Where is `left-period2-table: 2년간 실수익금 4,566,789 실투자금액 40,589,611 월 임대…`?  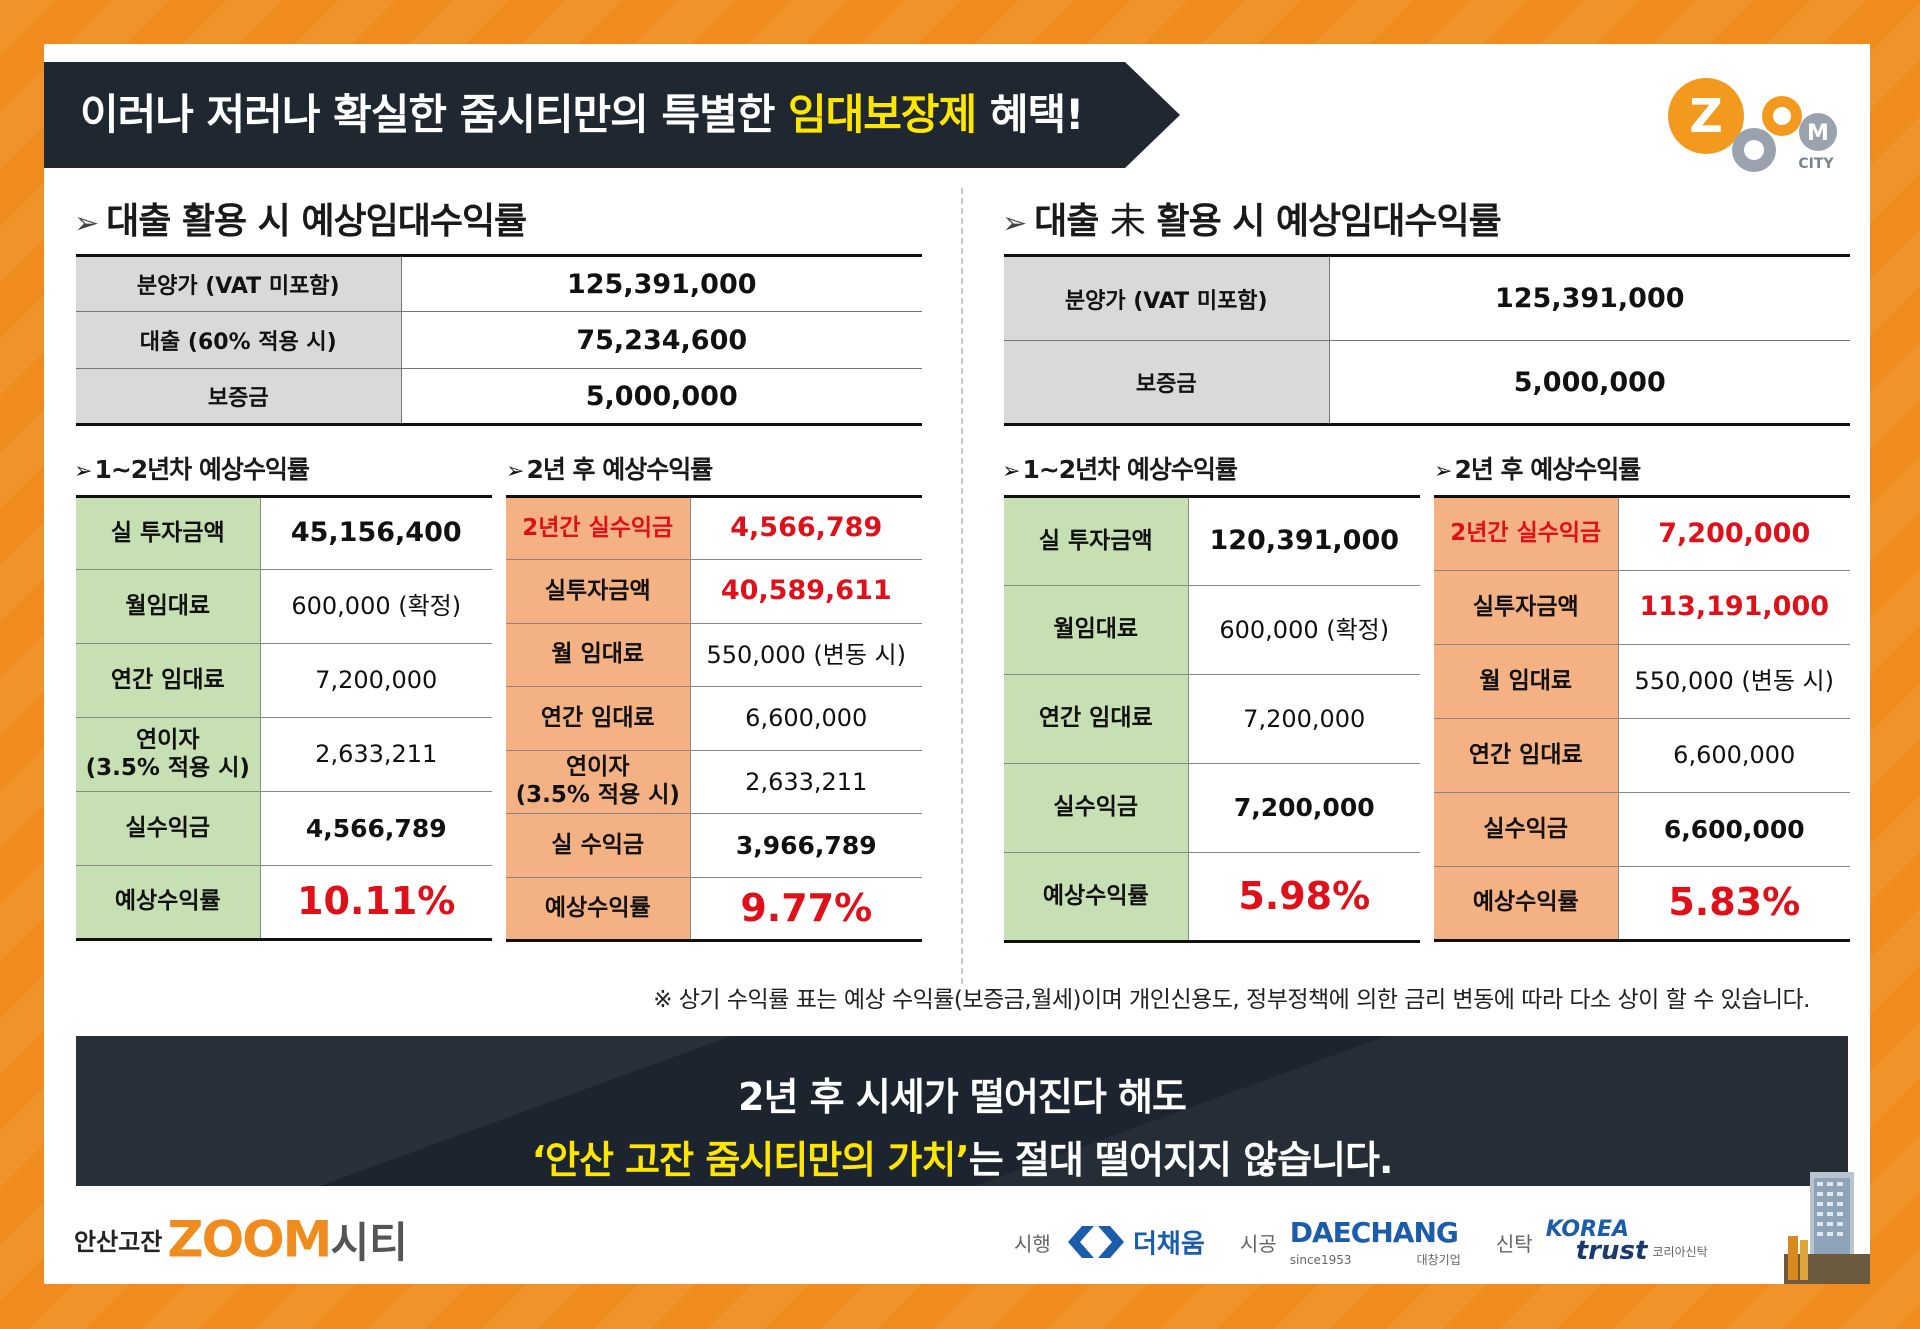 left-period2-table: 2년간 실수익금 4,566,789 실투자금액 40,589,611 월 임대… is located at coordinates (714, 718).